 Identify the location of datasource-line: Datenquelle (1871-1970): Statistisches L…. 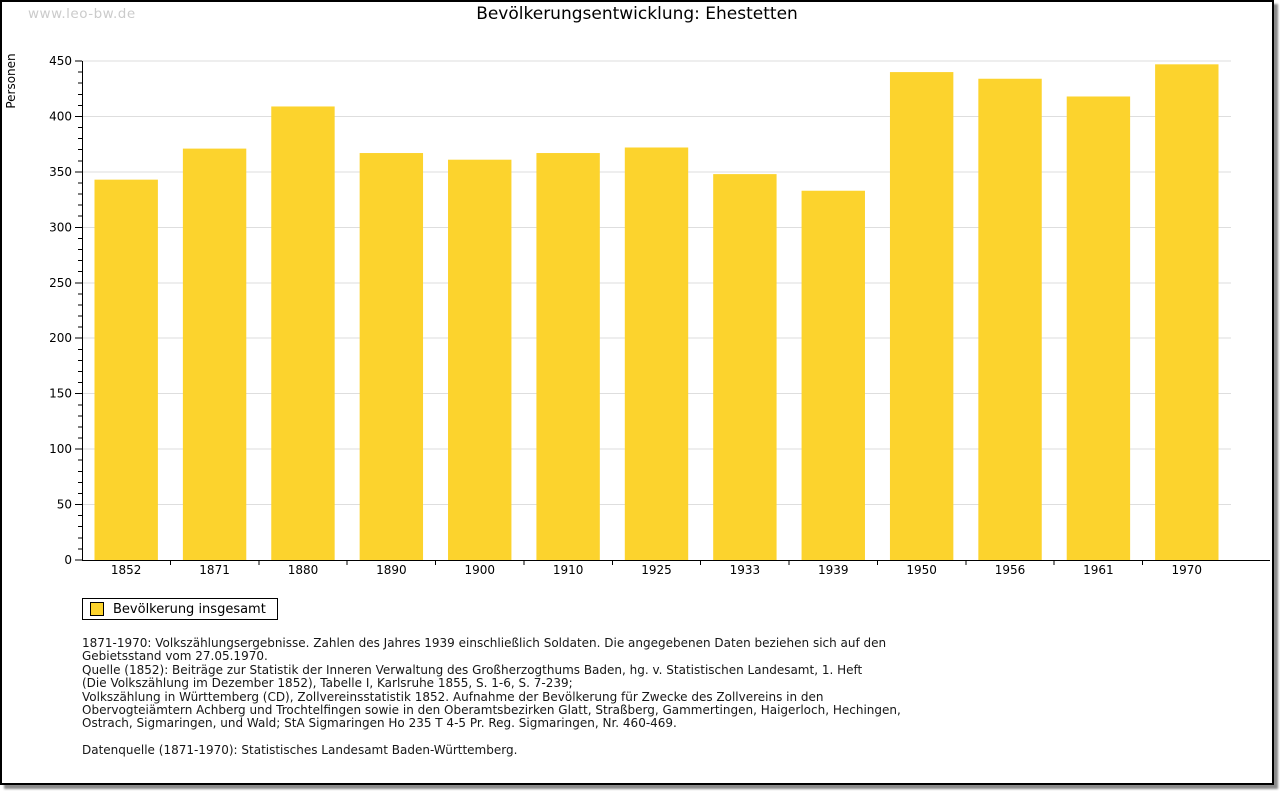
(300, 750).